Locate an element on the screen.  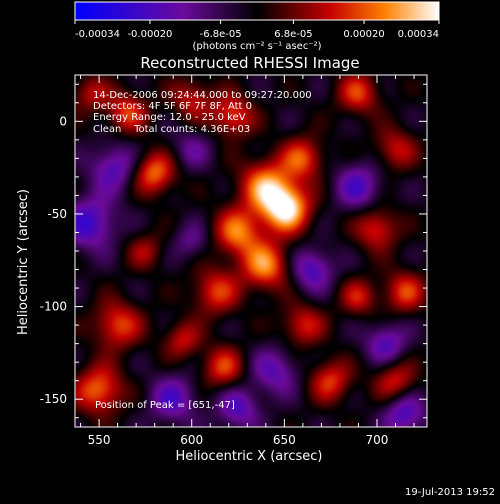
colorbar-strip is located at coordinates (257, 11).